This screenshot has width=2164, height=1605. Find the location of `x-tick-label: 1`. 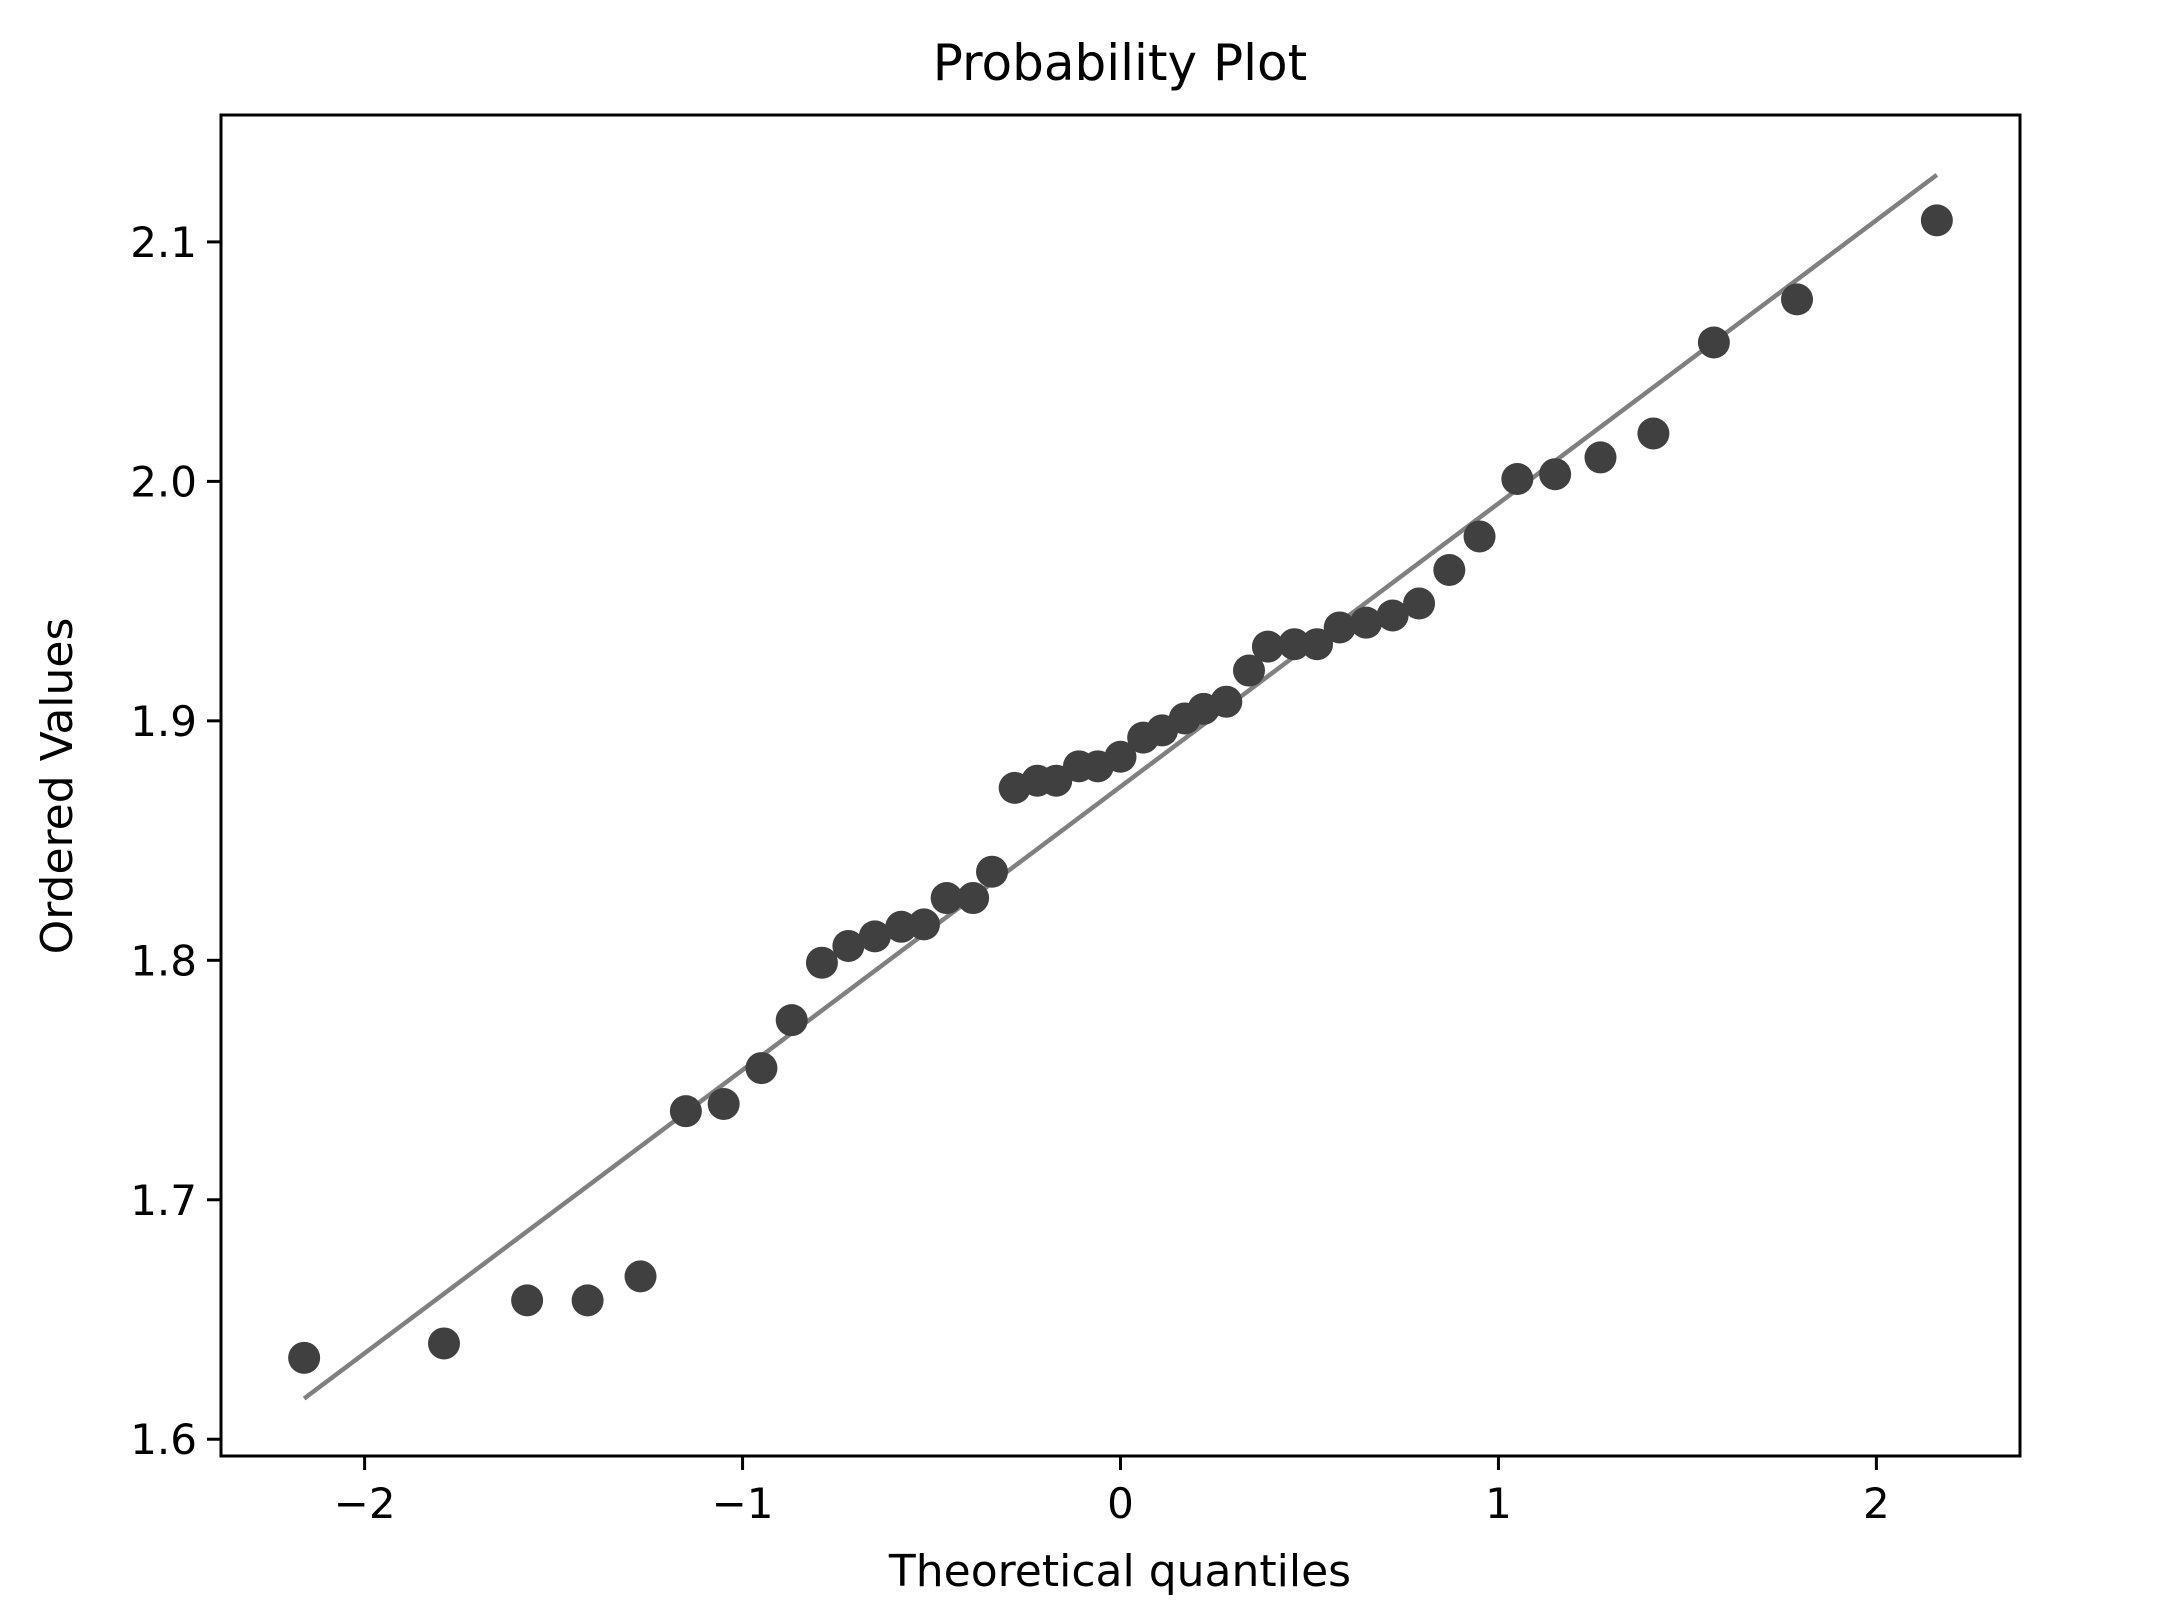

x-tick-label: 1 is located at coordinates (1498, 1503).